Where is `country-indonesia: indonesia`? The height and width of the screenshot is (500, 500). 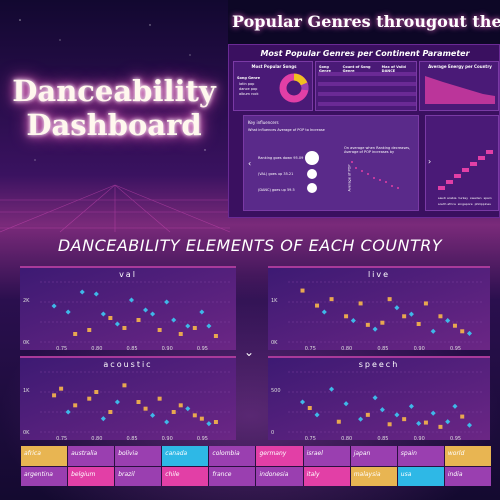
country-indonesia: indonesia is located at coordinates (279, 476).